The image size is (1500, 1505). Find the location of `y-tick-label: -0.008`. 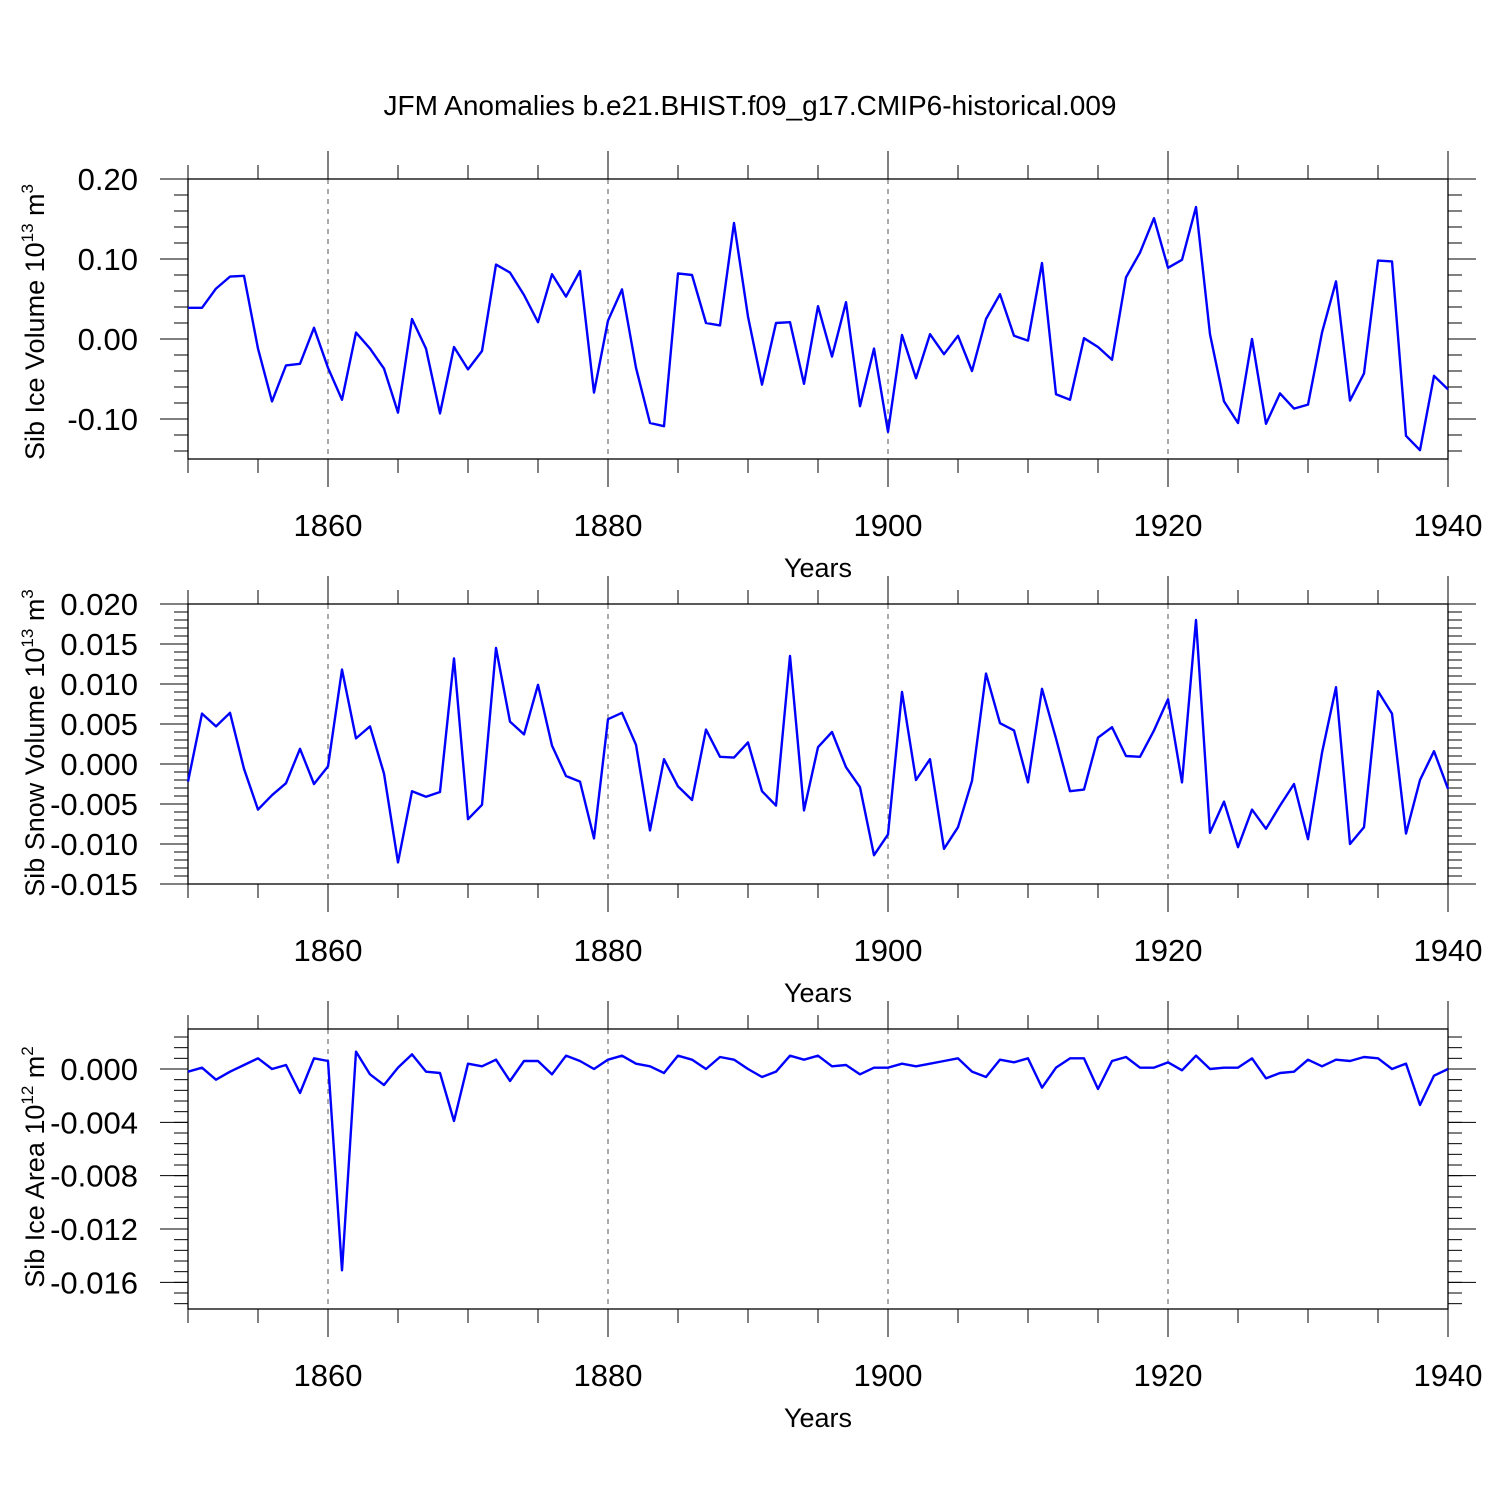

y-tick-label: -0.008 is located at coordinates (94, 1176).